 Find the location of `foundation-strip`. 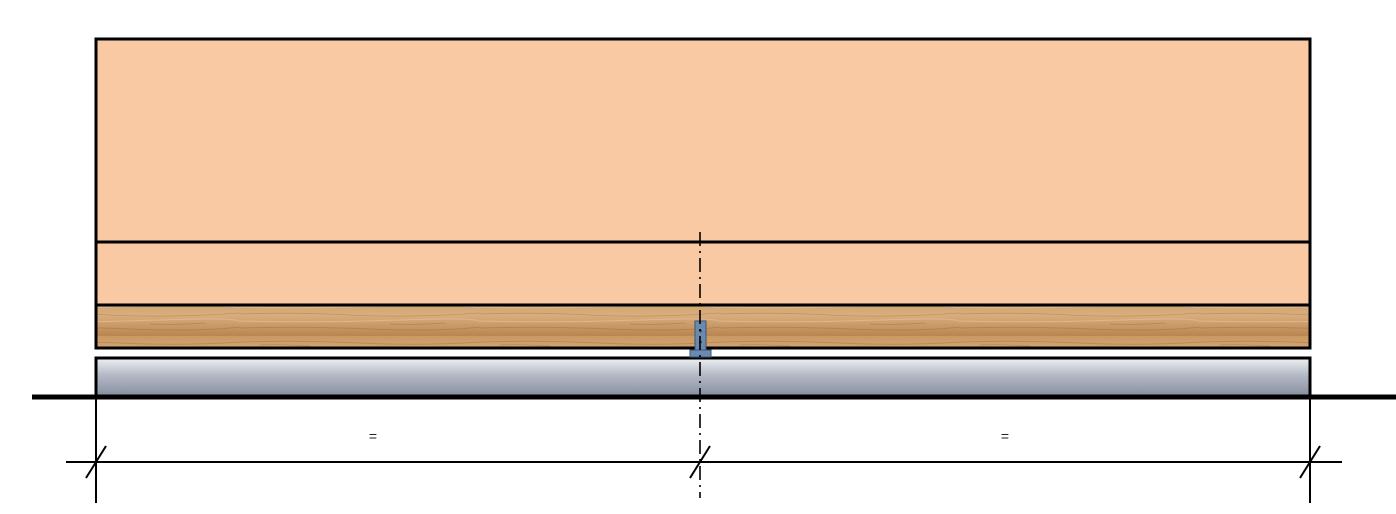

foundation-strip is located at coordinates (703, 377).